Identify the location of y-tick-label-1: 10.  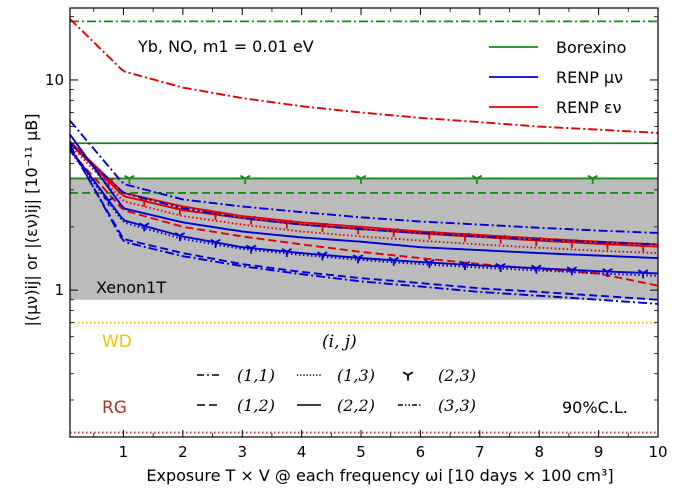
(54, 80).